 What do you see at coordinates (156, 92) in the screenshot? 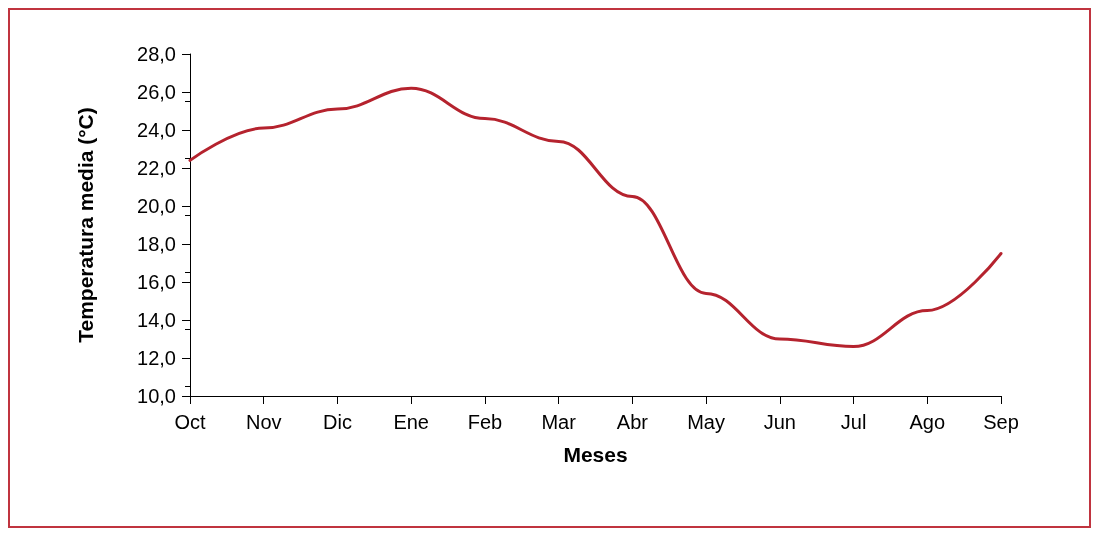
I see `y-tick-label: 26,0` at bounding box center [156, 92].